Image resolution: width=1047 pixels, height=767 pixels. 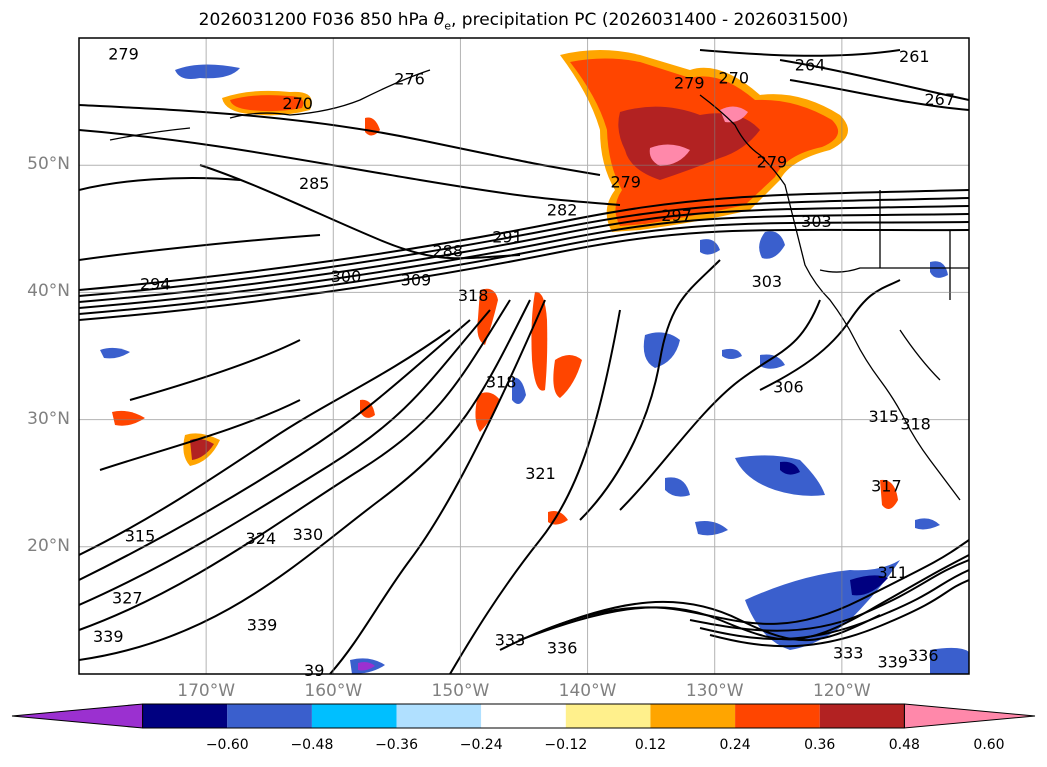 I want to click on lat-tick-label: 20°N, so click(x=48, y=545).